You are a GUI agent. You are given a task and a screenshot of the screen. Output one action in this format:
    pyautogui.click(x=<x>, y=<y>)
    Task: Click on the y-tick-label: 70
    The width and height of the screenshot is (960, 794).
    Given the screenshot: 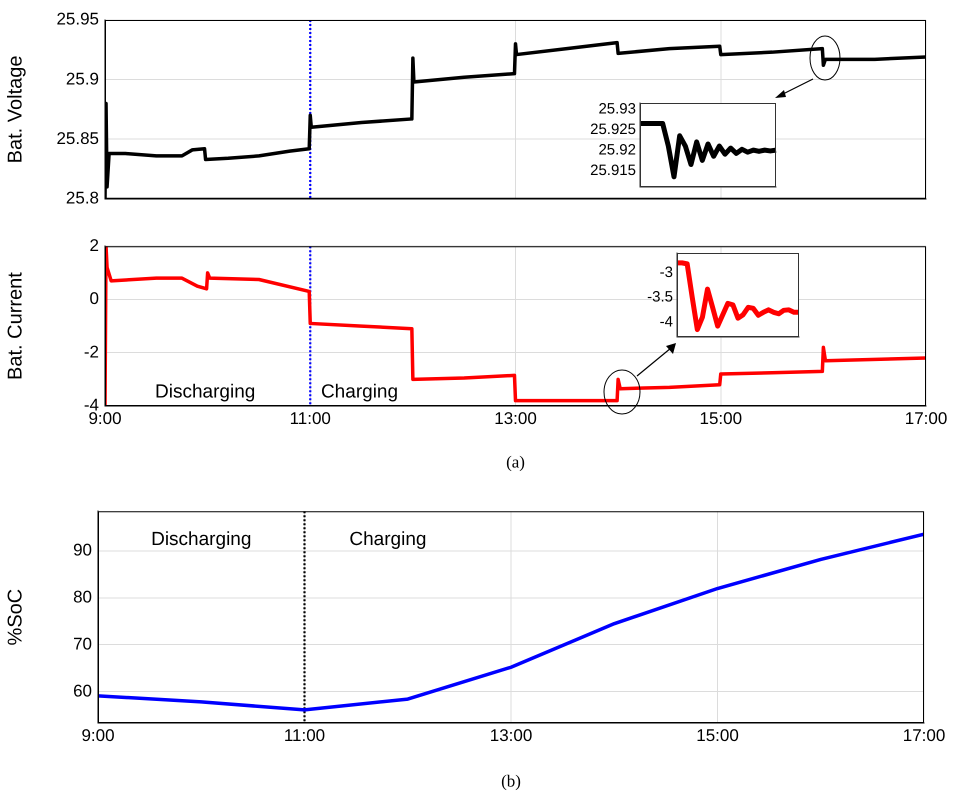 What is the action you would take?
    pyautogui.click(x=82, y=644)
    